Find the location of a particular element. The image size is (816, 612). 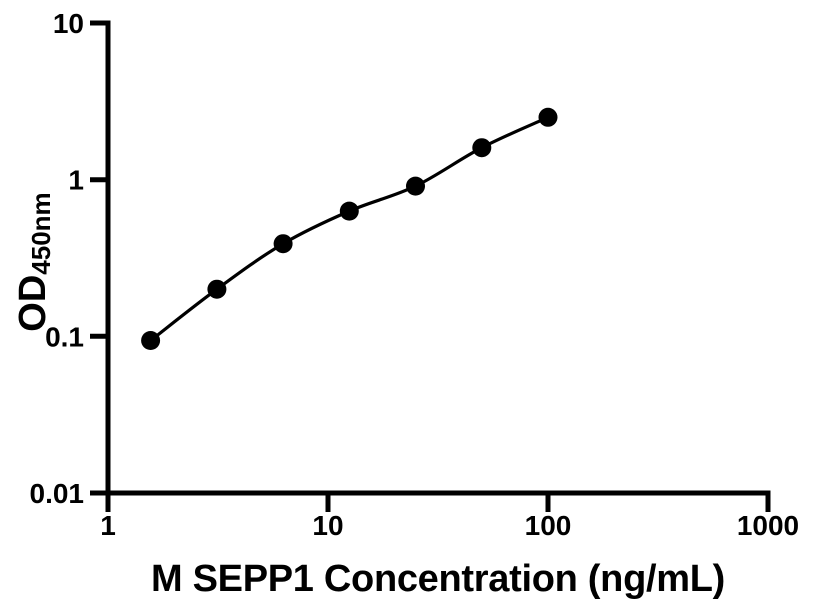

x-tick-label: 1 is located at coordinates (108, 525).